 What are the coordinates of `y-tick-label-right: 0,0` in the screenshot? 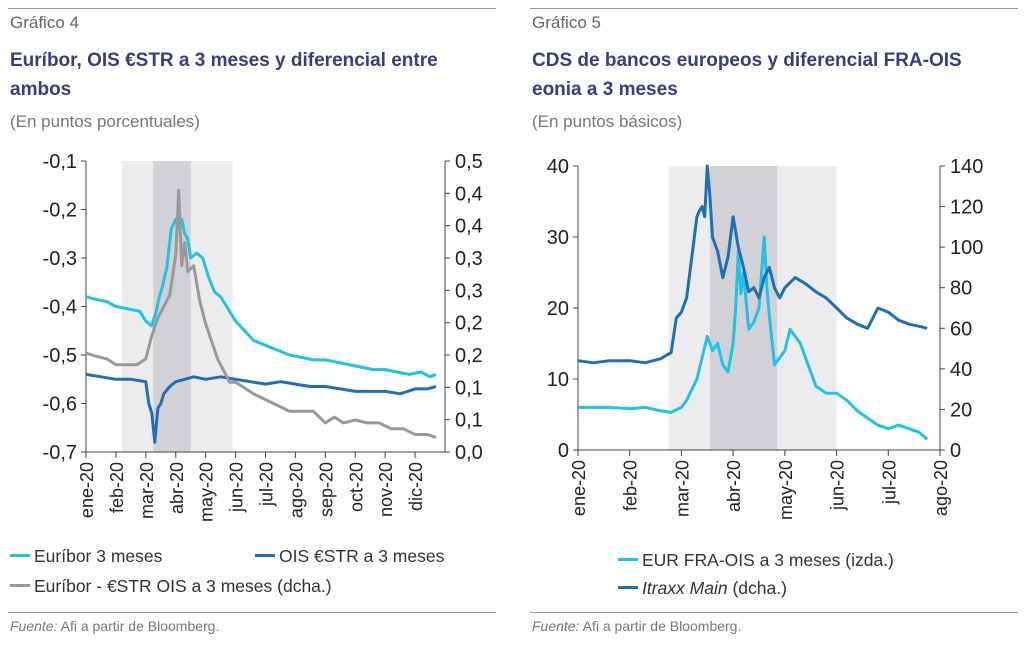 It's located at (469, 453).